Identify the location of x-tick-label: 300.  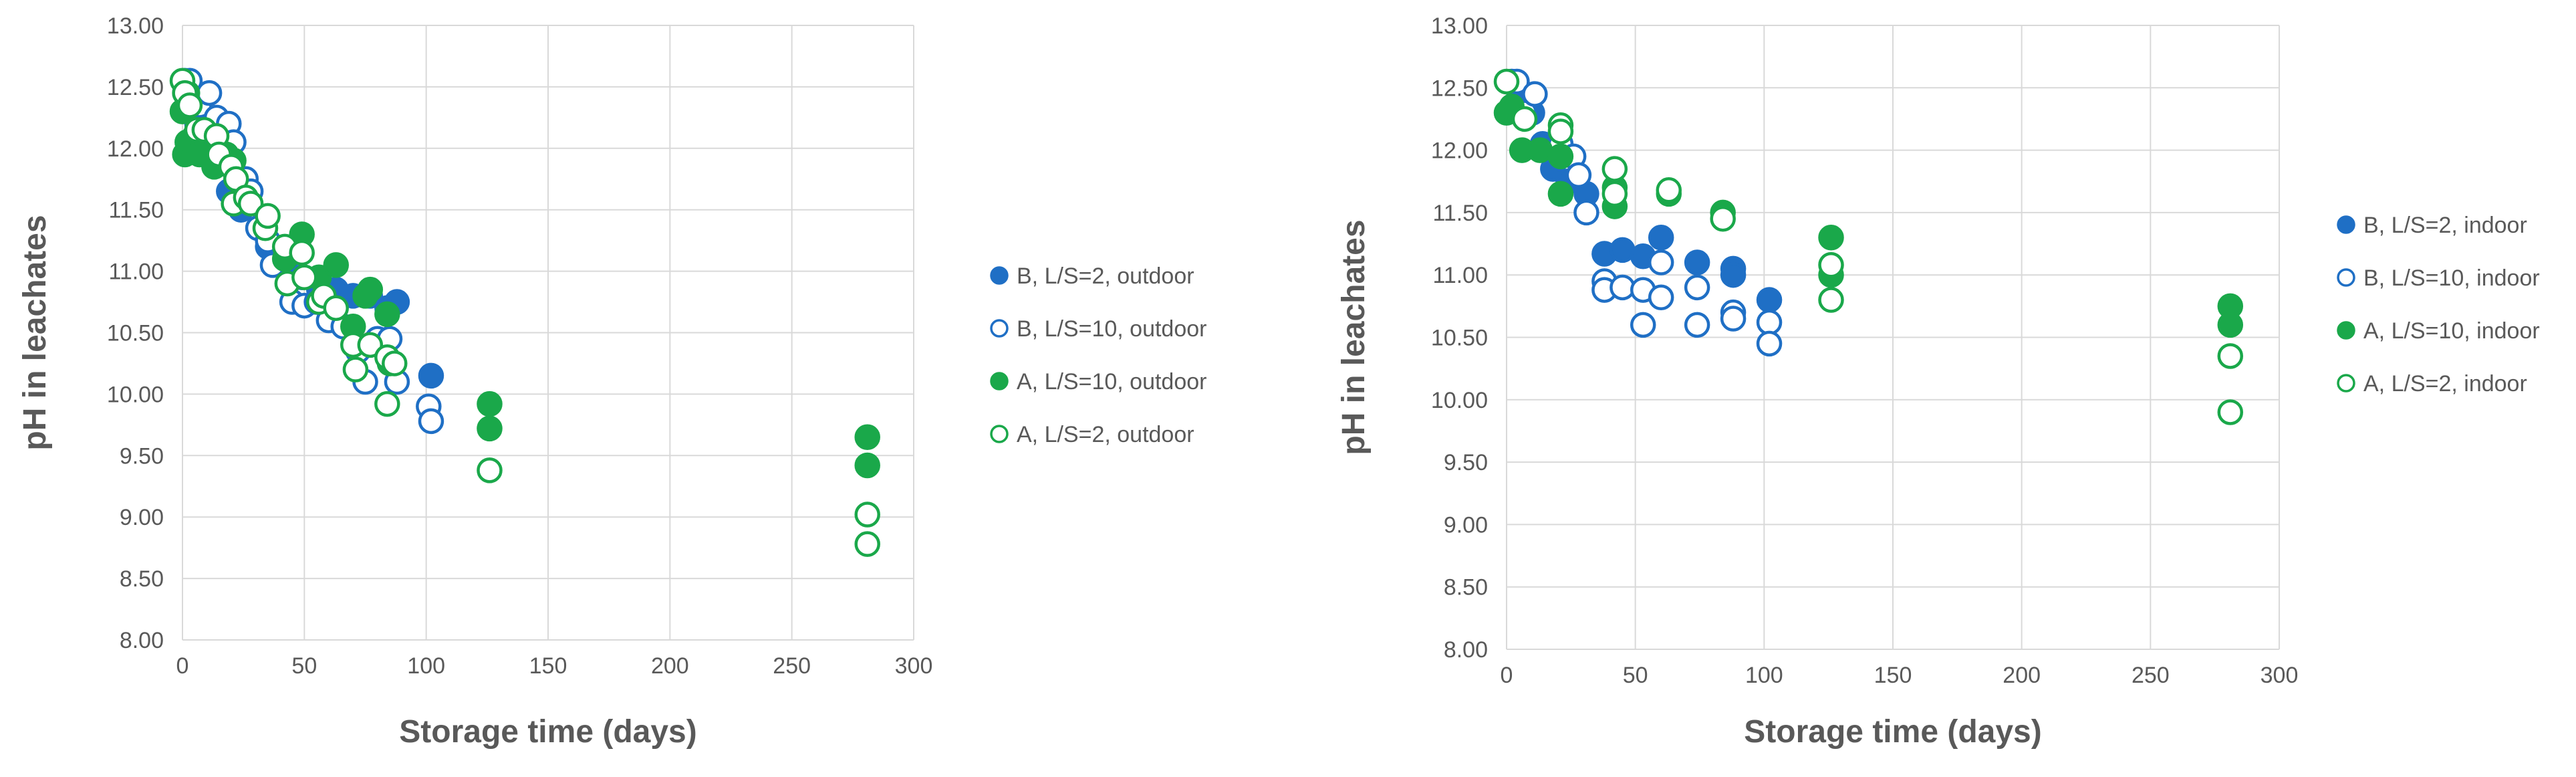
(914, 666).